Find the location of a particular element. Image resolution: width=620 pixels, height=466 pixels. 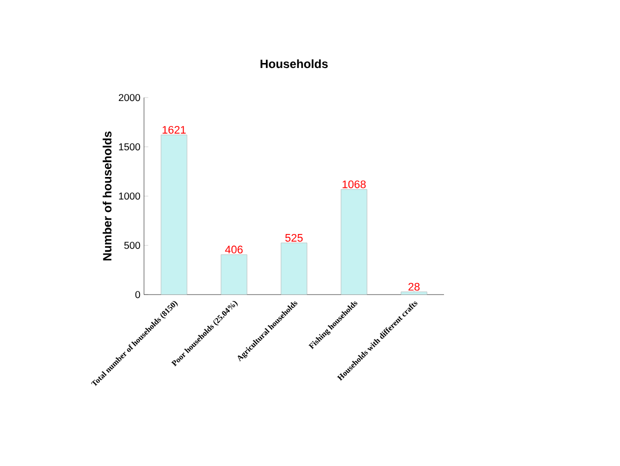

y-tick-label: 500 is located at coordinates (132, 245).